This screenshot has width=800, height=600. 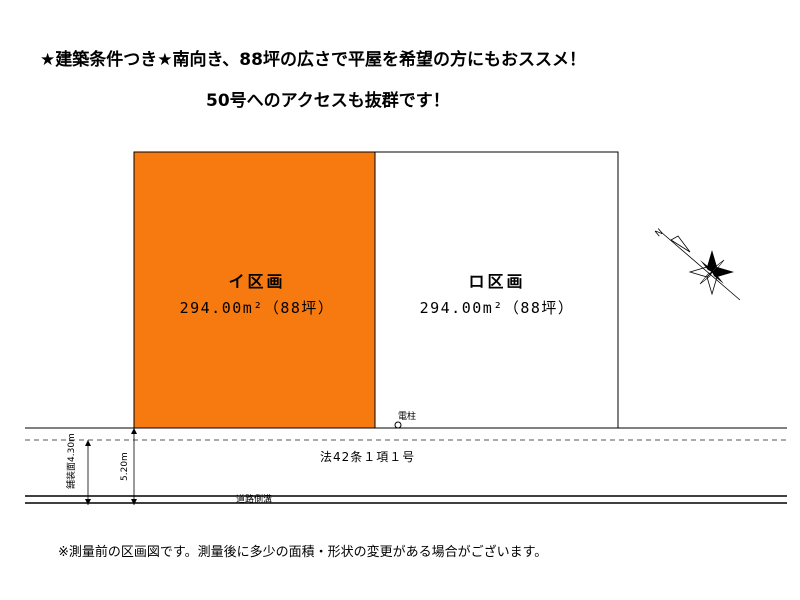 What do you see at coordinates (313, 60) in the screenshot?
I see `headline-line-1: ★建築条件つき★南向き、88坪の広さで平屋を希望の方にもおススメ！` at bounding box center [313, 60].